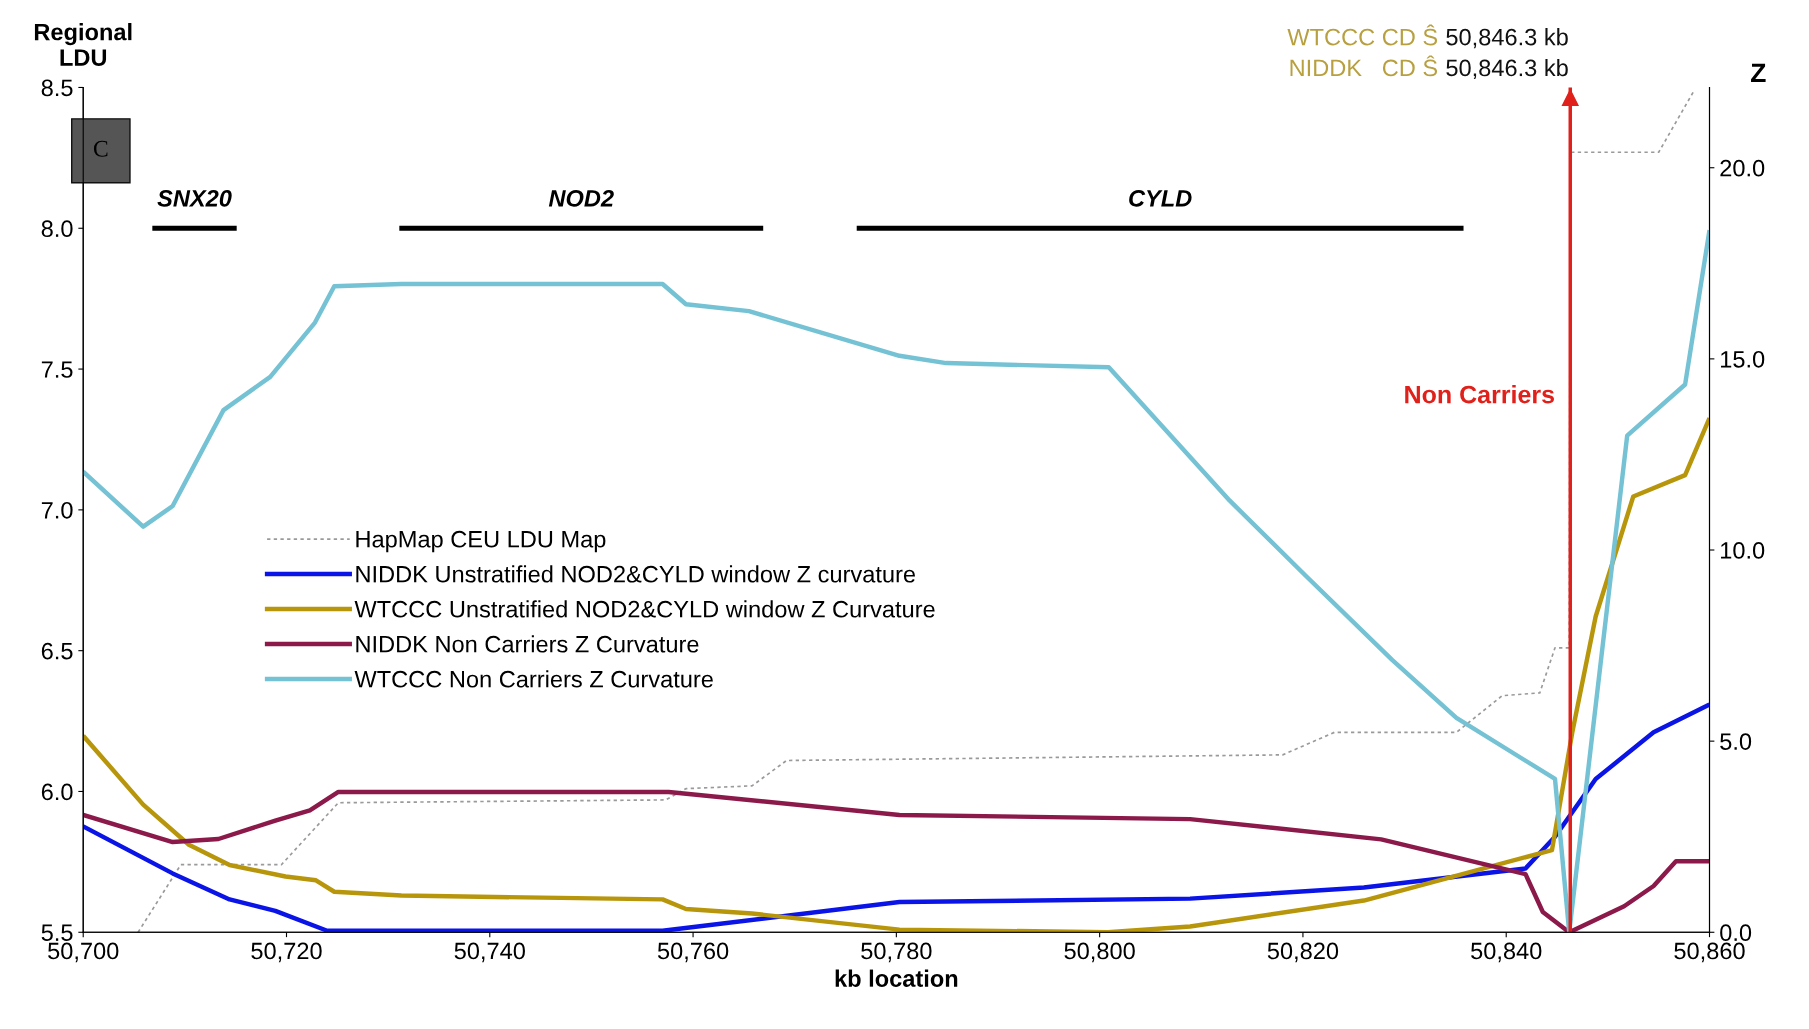 The width and height of the screenshot is (1809, 1029). I want to click on legend-label: NIDDK Unstratified NOD2&CYLD window Z curvature, so click(635, 574).